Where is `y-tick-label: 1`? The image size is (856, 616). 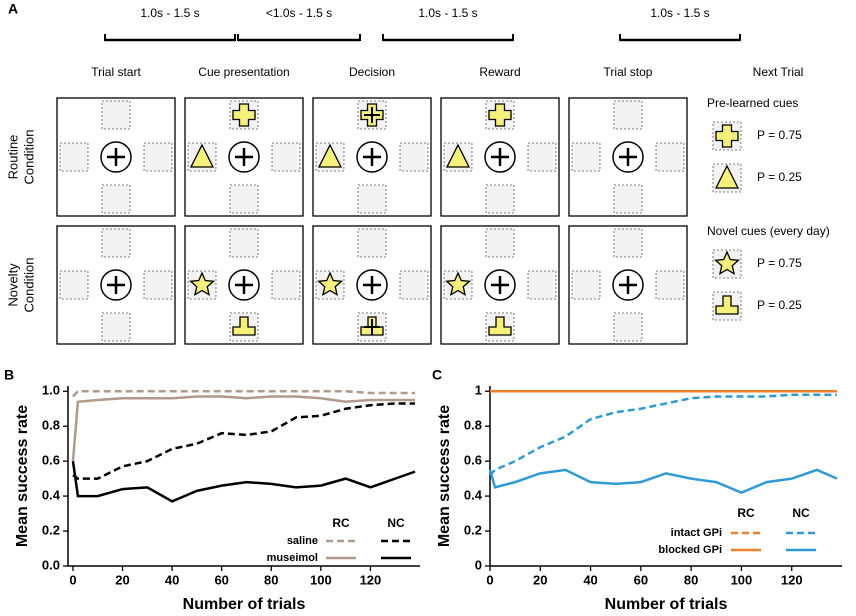 y-tick-label: 1 is located at coordinates (478, 390).